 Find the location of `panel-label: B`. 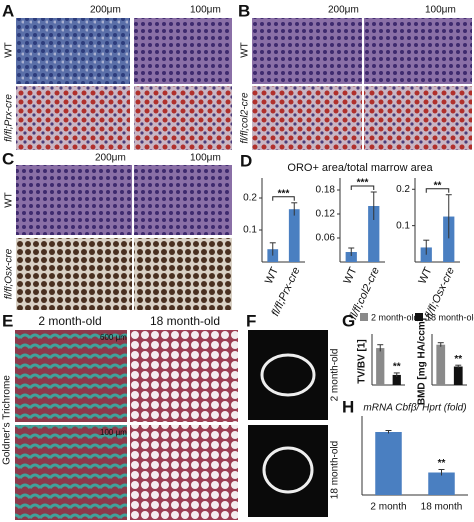

panel-label: B is located at coordinates (244, 10).